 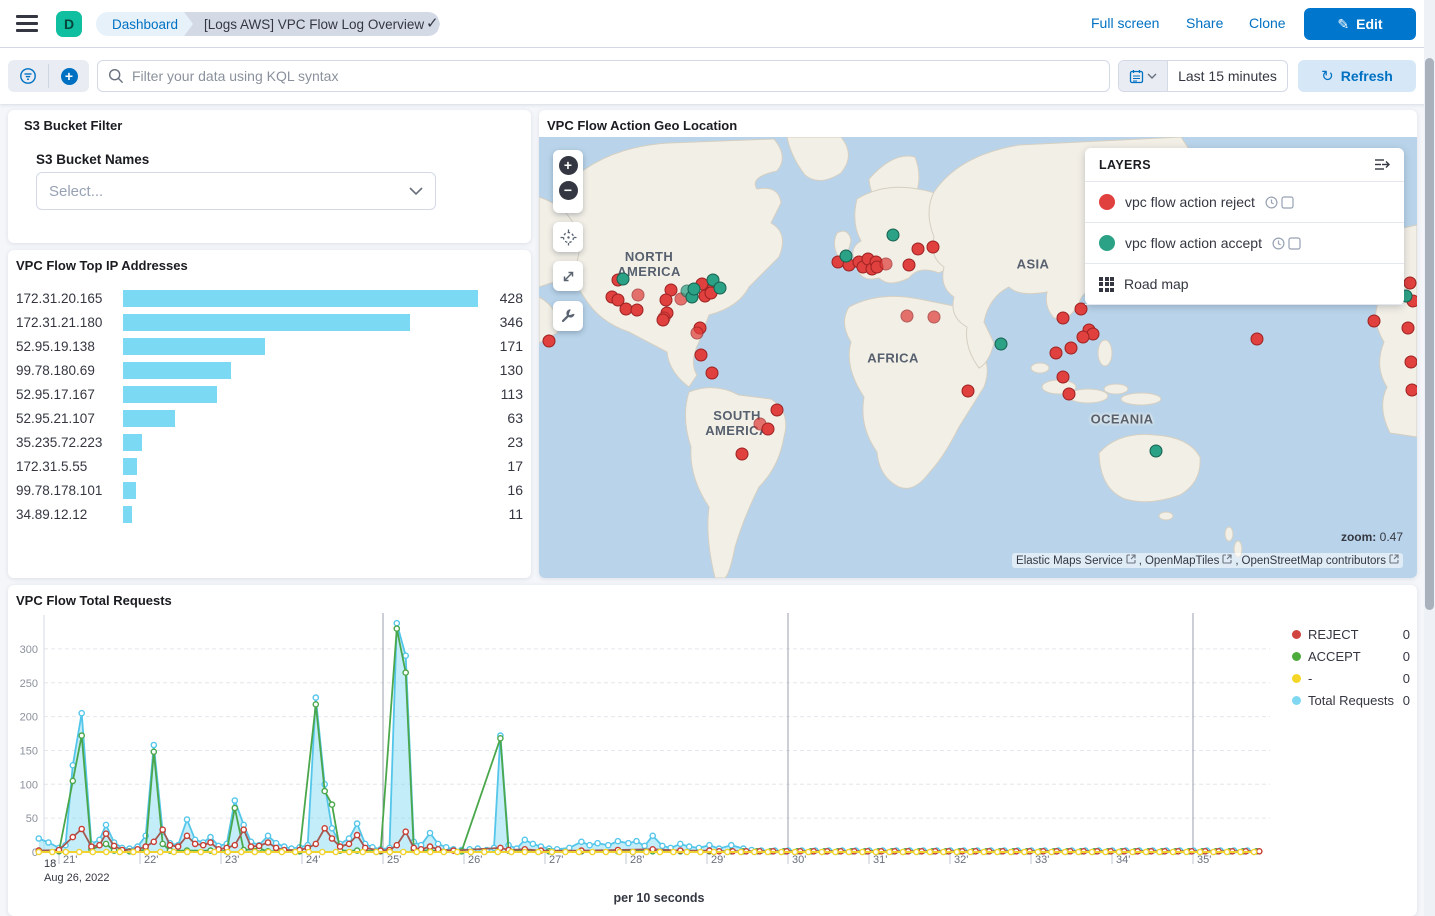 I want to click on attribution-link: Elastic Maps Service, so click(x=1069, y=560).